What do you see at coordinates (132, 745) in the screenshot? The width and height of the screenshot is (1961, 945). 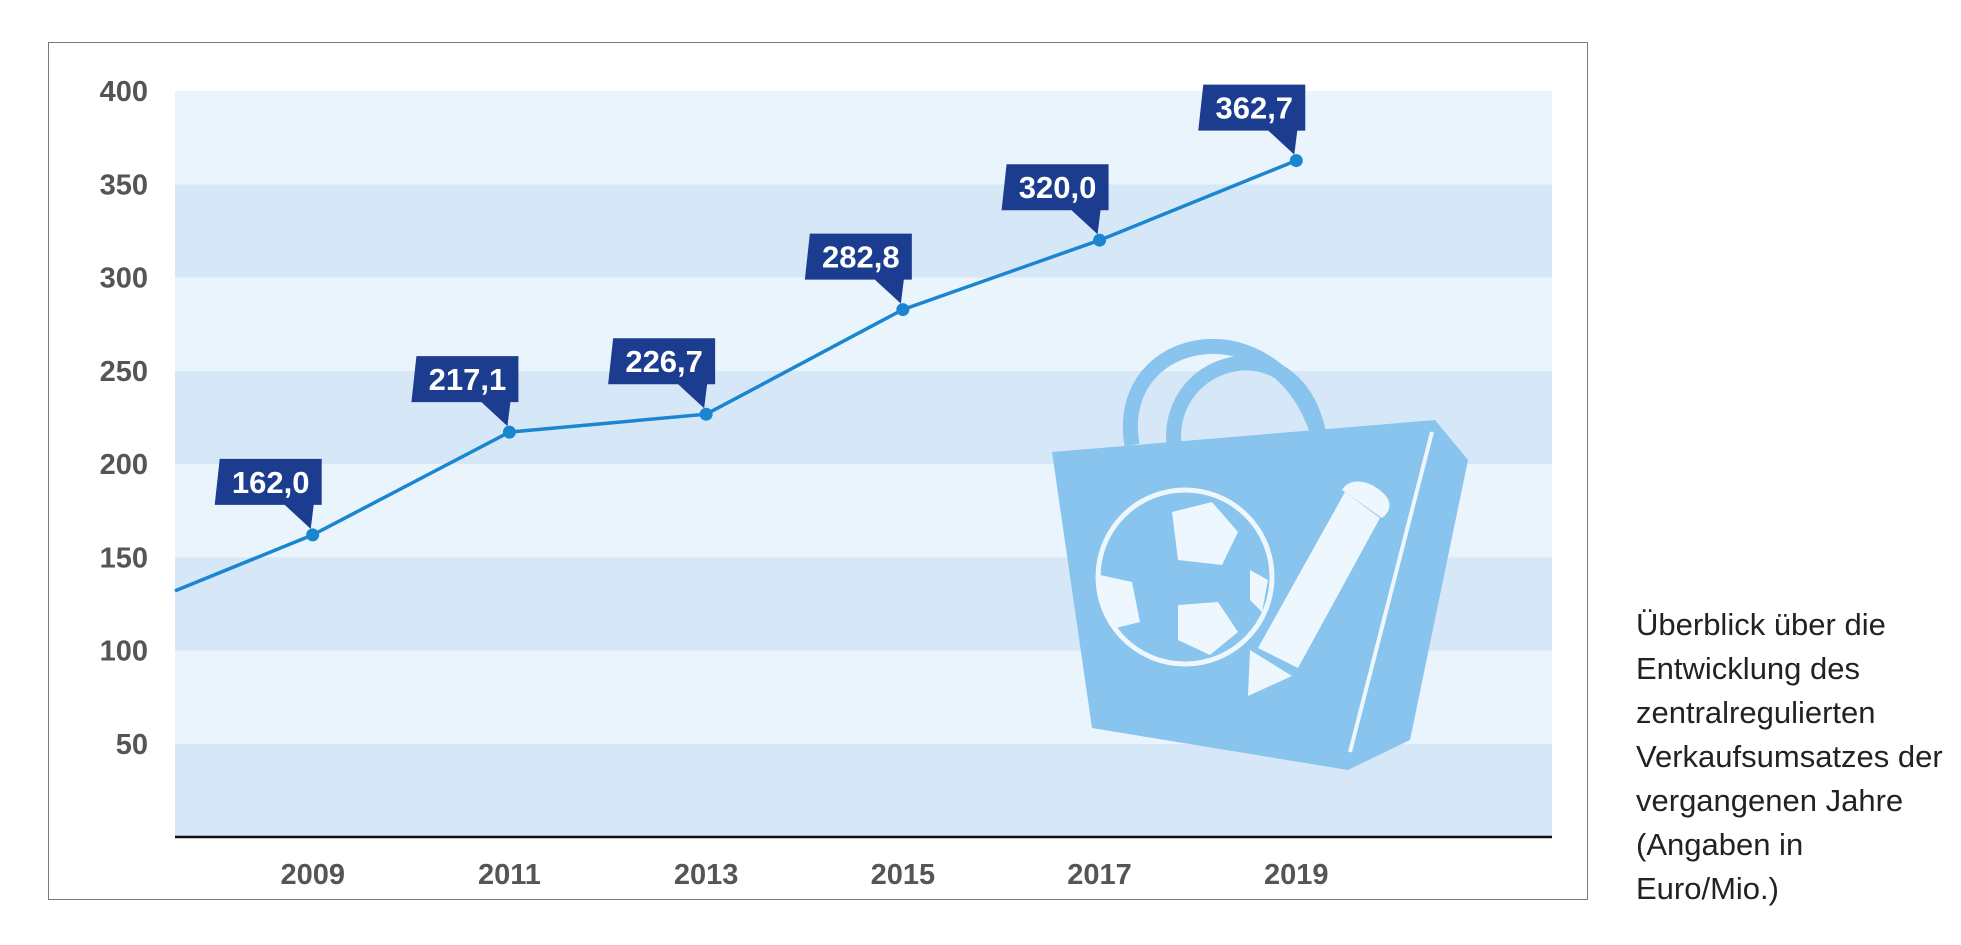 I see `y-tick-label: 50` at bounding box center [132, 745].